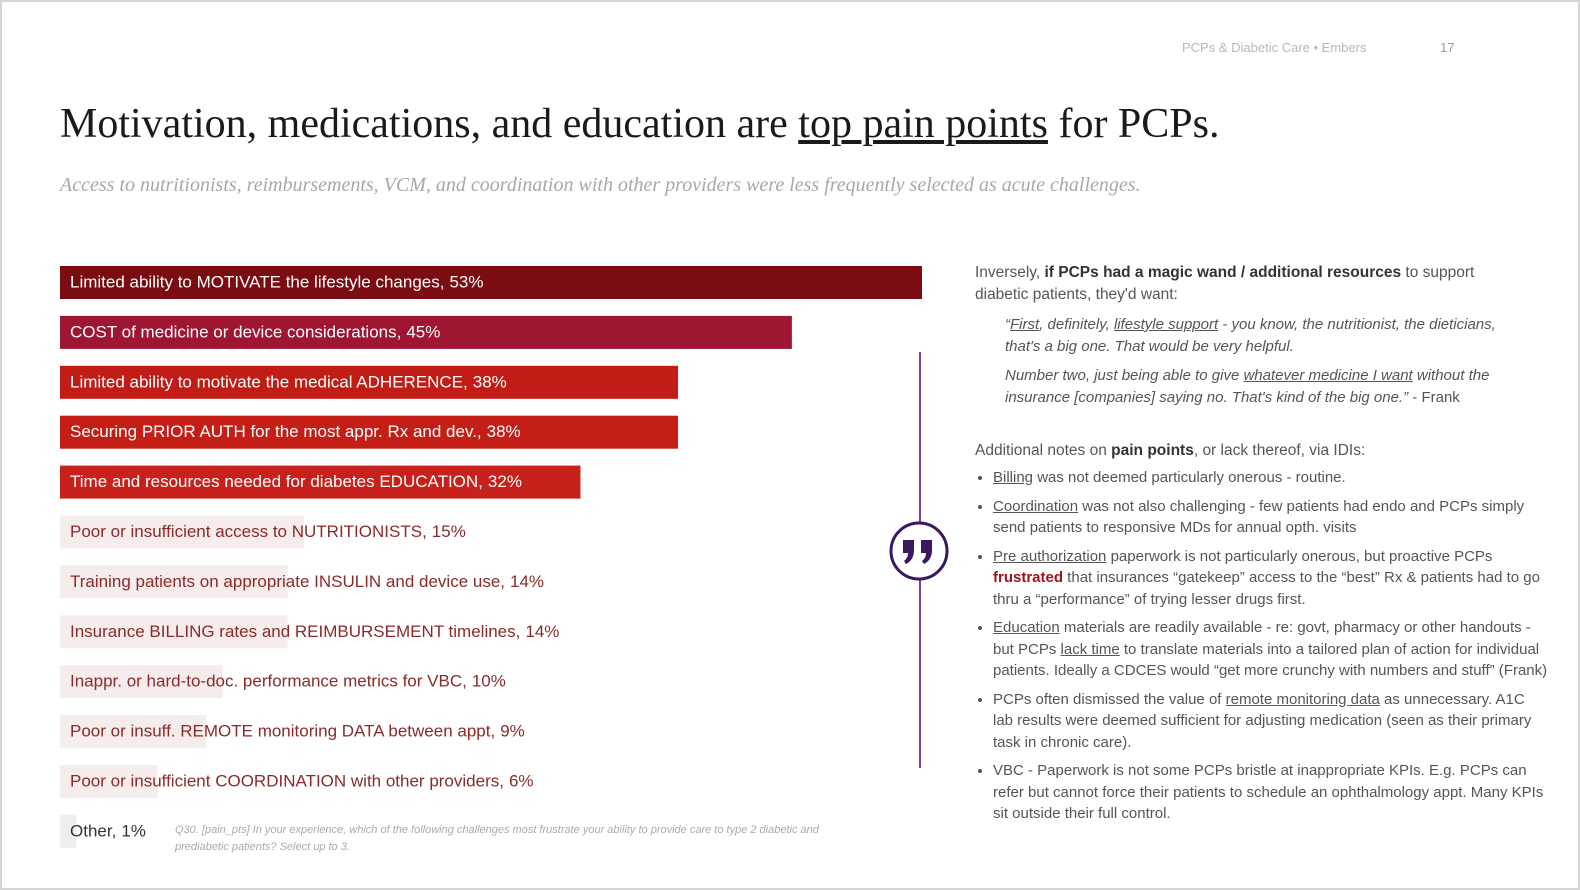 The width and height of the screenshot is (1580, 890). Describe the element at coordinates (1279, 450) in the screenshot. I see `text-run: , or lack thereof, via IDIs:` at that location.